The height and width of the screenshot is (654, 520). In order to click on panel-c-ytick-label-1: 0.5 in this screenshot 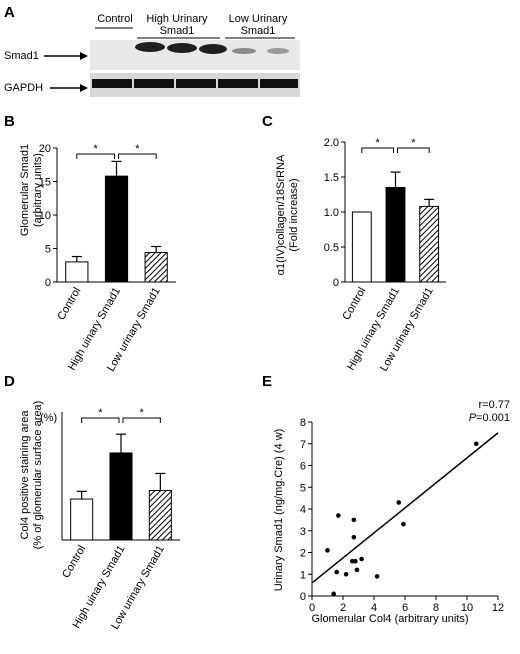, I will do `click(331, 248)`.